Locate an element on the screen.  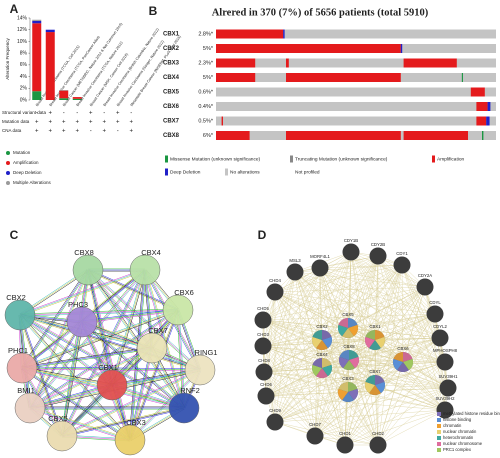
node-label: CHD2 is located at coordinates (378, 433).